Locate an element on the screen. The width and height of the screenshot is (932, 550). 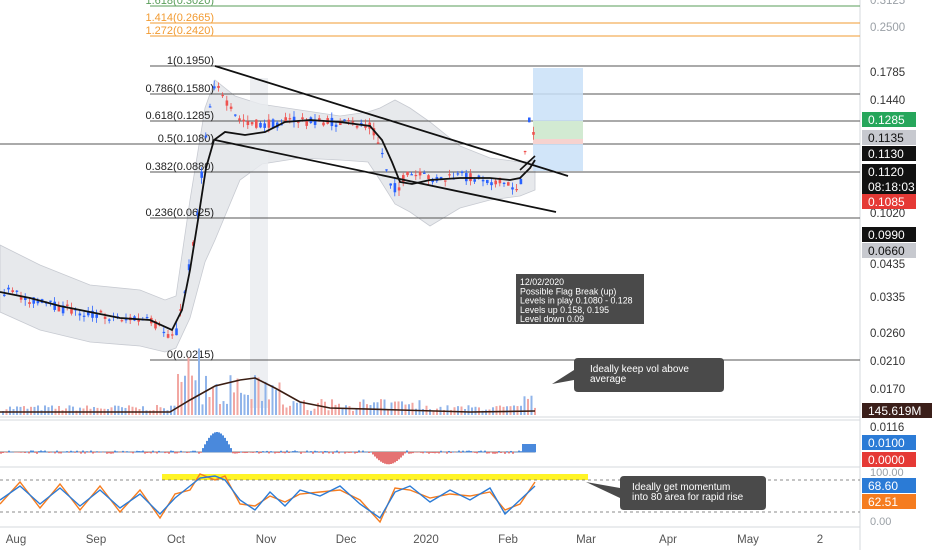
time-tick-label: Apr is located at coordinates (668, 540).